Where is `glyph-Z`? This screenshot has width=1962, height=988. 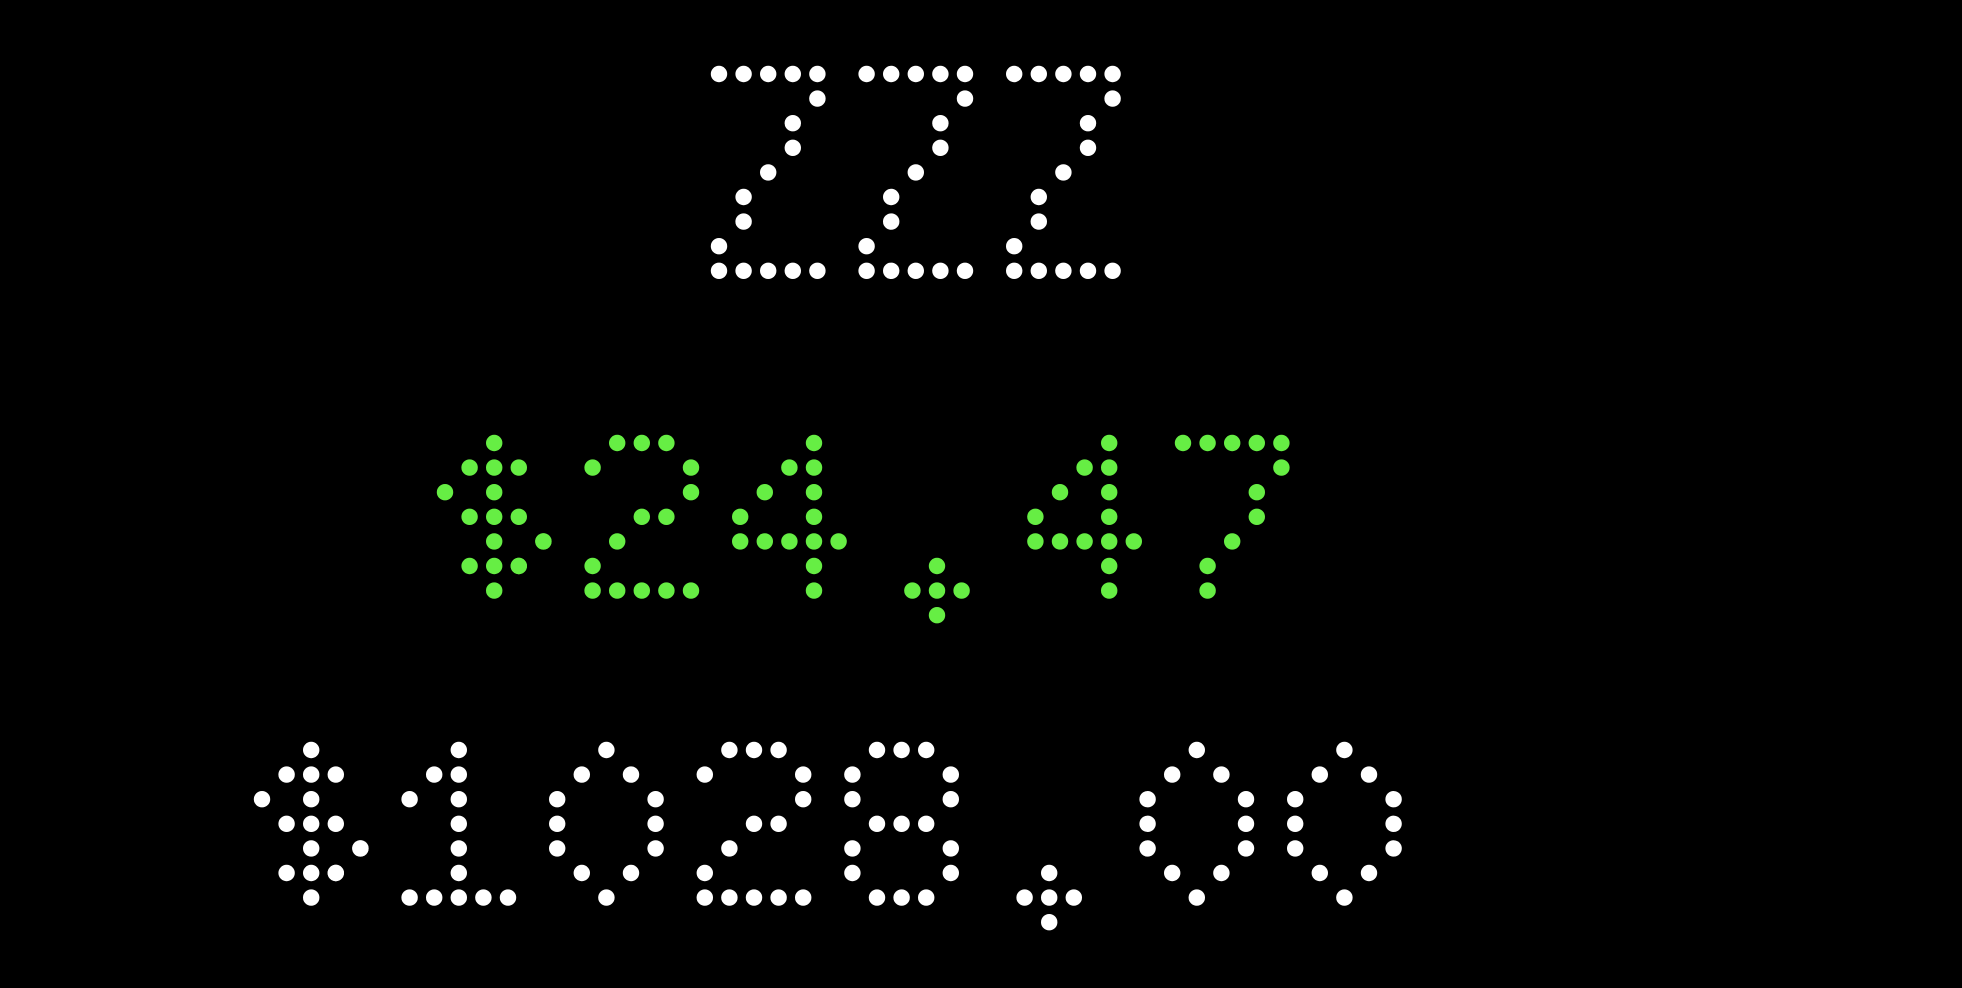 glyph-Z is located at coordinates (1063, 172).